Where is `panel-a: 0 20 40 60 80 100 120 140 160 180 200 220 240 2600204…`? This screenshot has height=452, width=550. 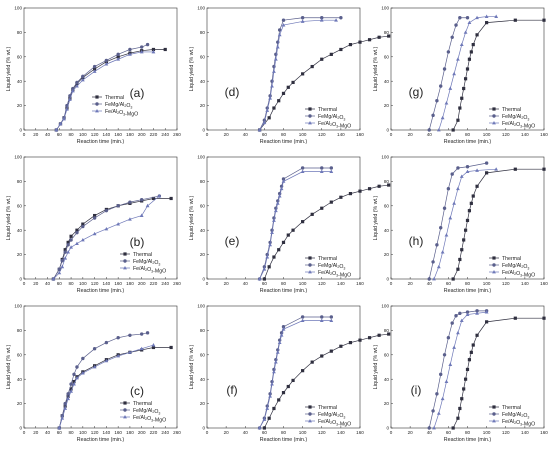 panel-a: 0 20 40 60 80 100 120 140 160 180 200 220 240 2600204… is located at coordinates (93, 75).